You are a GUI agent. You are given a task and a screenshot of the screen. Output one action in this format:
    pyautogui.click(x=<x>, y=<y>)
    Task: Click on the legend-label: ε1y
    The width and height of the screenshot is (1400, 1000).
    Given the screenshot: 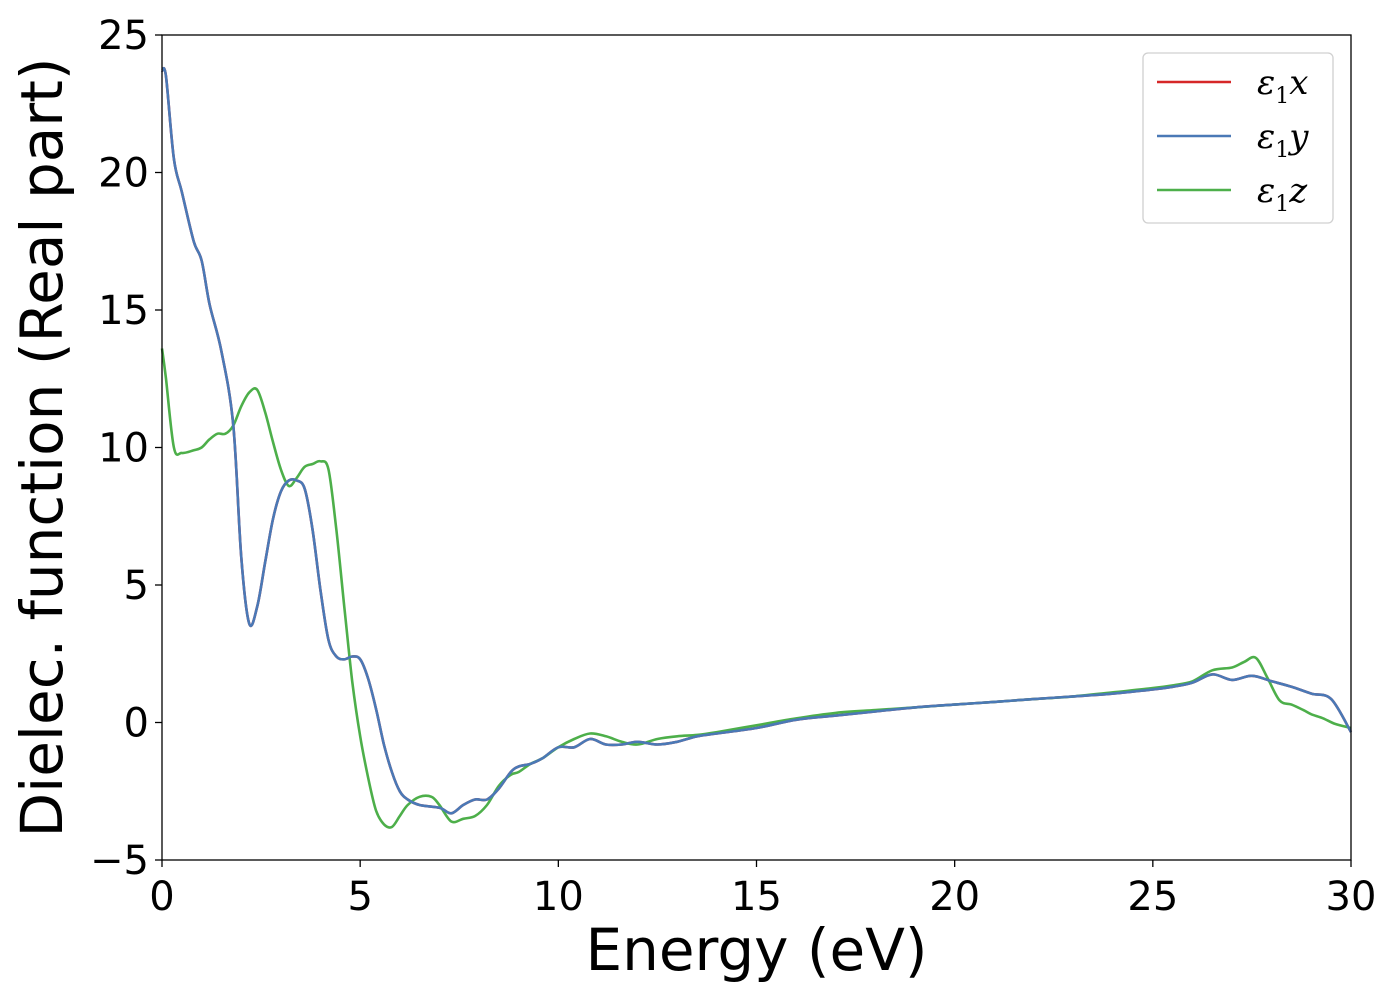 What is the action you would take?
    pyautogui.click(x=1283, y=140)
    